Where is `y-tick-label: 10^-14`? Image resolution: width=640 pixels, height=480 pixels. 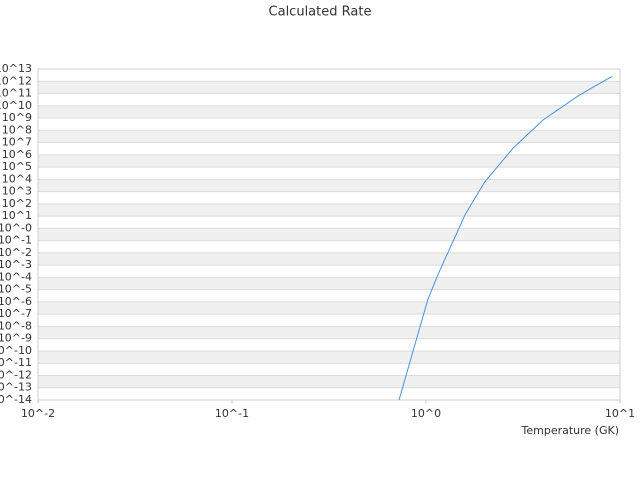 y-tick-label: 10^-14 is located at coordinates (16, 399).